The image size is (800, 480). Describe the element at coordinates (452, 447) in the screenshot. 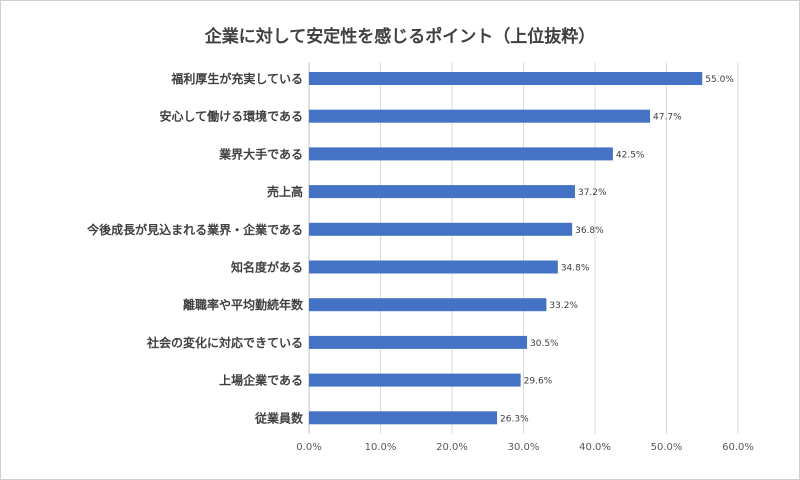

I see `x-tick-label: 20.0%` at that location.